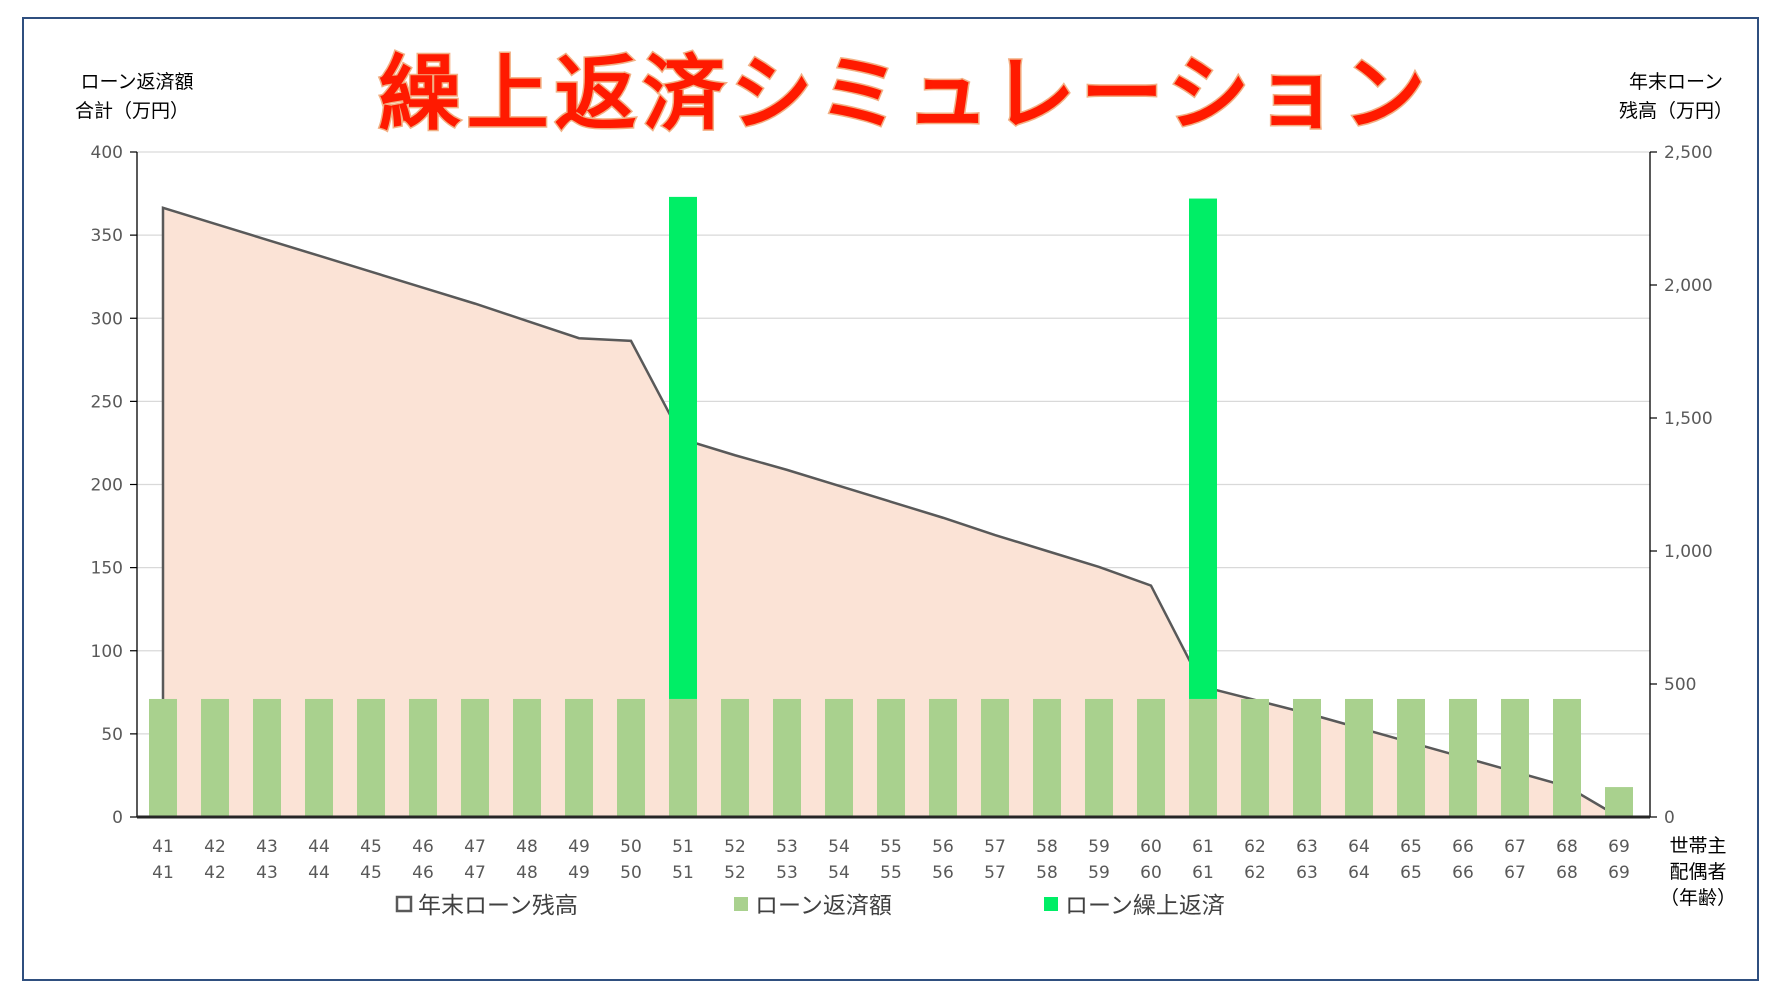 The image size is (1781, 1004). Describe the element at coordinates (787, 873) in the screenshot. I see `x-tick-label-spouse: 53` at that location.